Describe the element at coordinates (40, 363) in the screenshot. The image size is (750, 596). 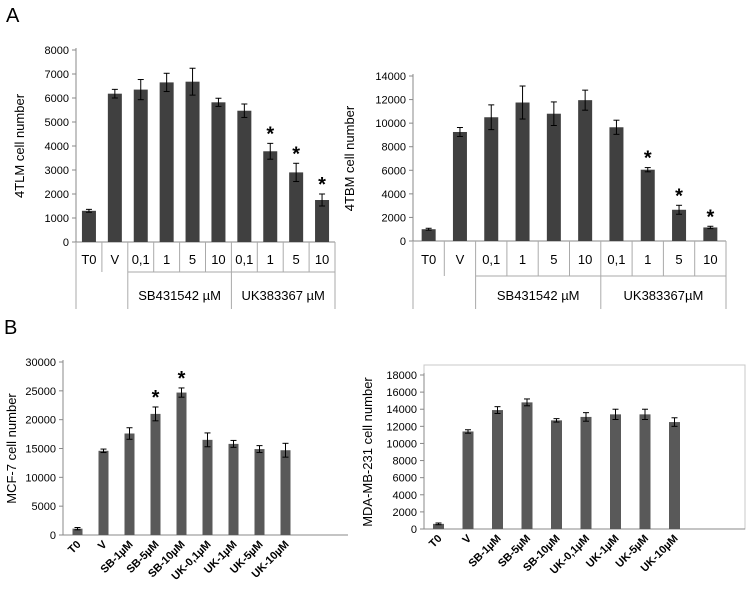
I see `y-tick-label: 30000` at that location.